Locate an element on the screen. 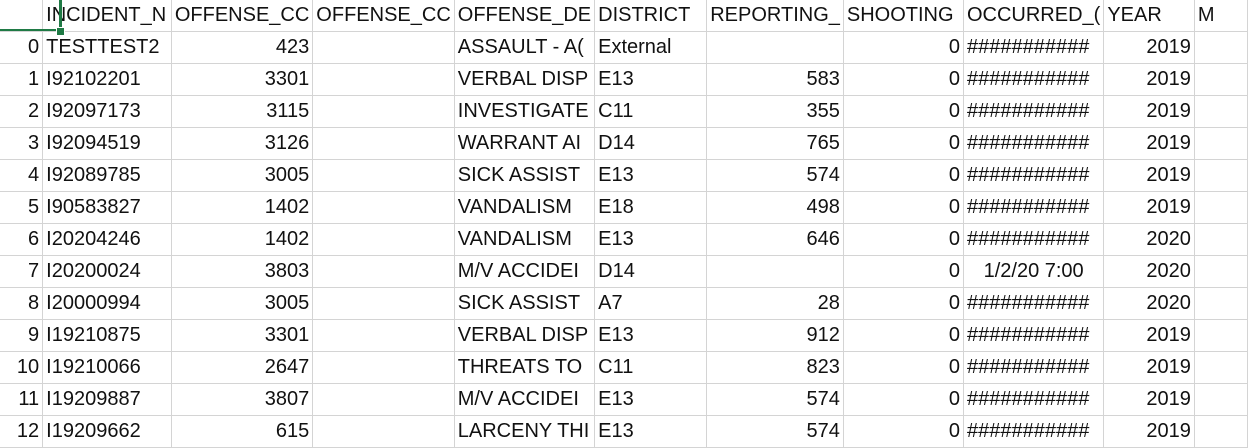 The width and height of the screenshot is (1248, 448). row-index-cell: 7 is located at coordinates (22, 271).